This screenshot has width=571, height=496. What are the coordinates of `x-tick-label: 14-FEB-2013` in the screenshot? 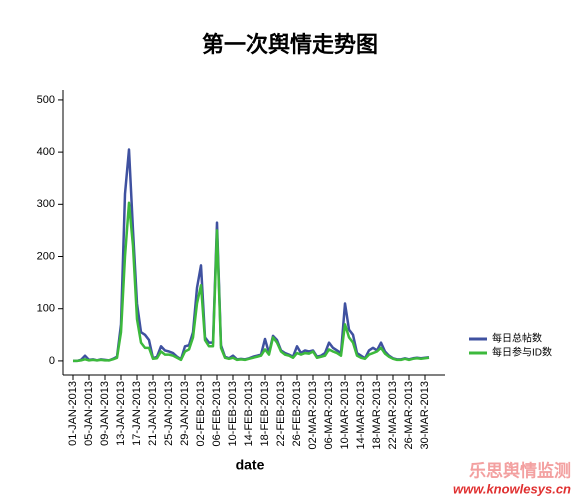 It's located at (249, 413).